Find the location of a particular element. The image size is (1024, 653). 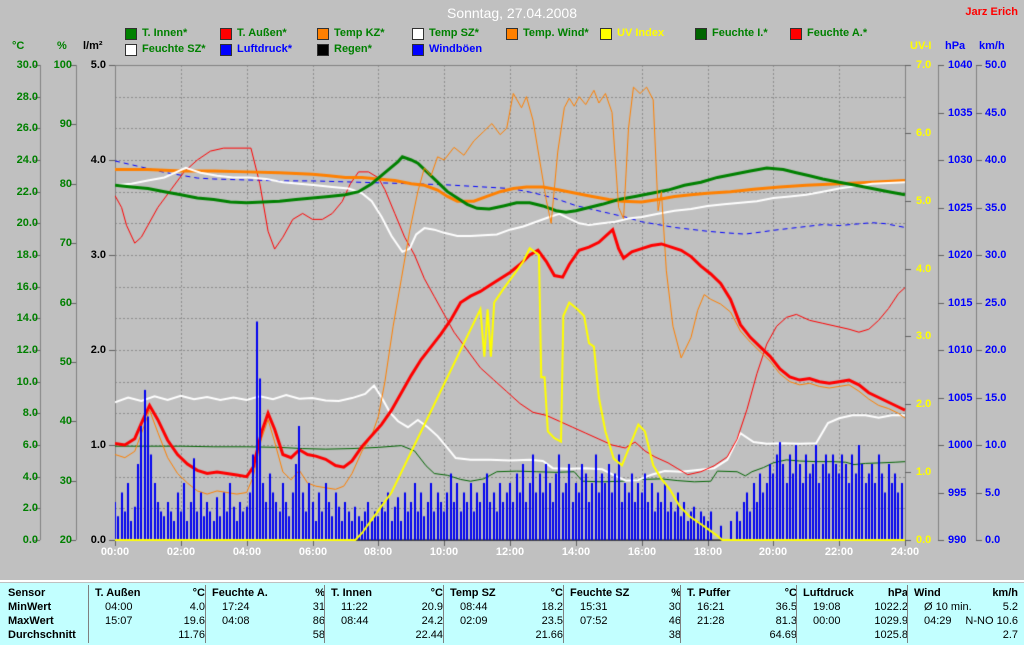

axis-tick-hpa: 990 is located at coordinates (957, 540).